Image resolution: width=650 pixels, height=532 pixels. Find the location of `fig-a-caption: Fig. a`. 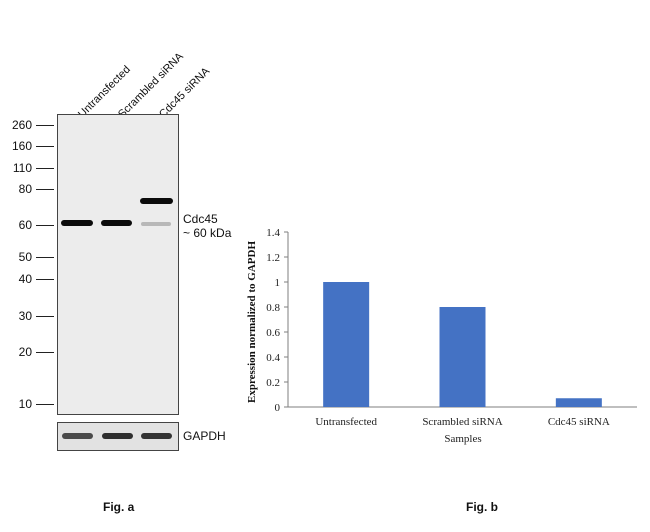

fig-a-caption: Fig. a is located at coordinates (119, 507).